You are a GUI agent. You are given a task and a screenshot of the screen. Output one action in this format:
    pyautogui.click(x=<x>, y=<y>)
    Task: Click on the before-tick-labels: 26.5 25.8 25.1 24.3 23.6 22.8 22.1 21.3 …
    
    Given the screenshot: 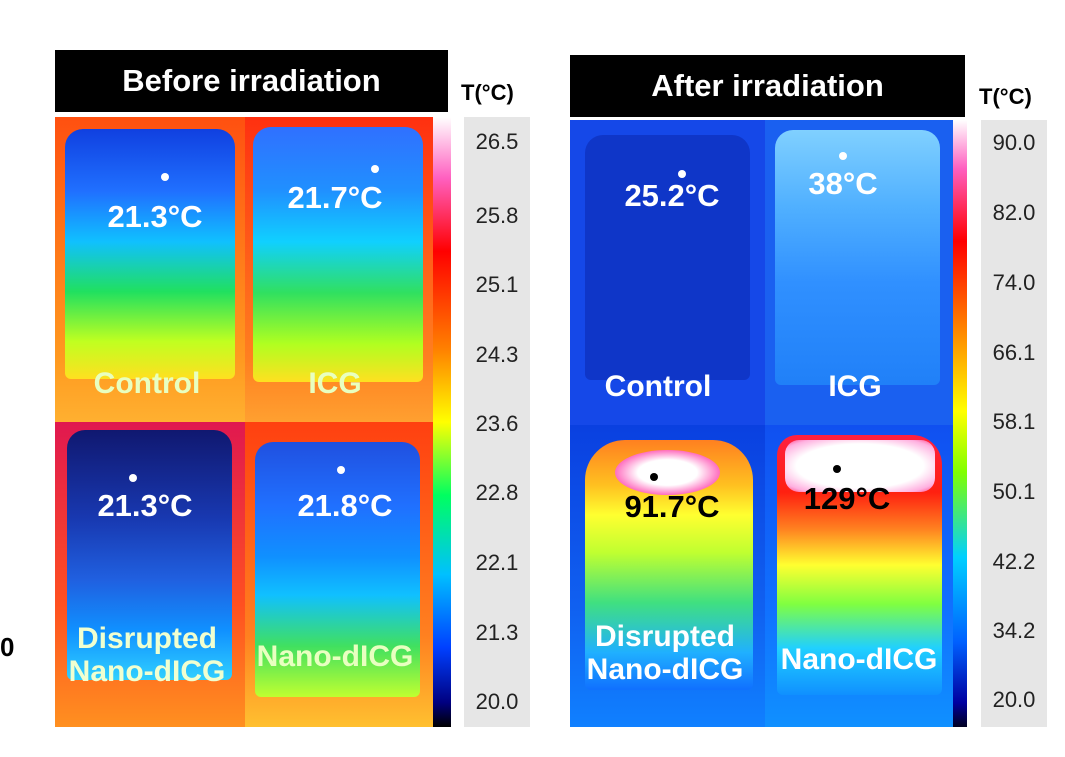 What is the action you would take?
    pyautogui.click(x=497, y=422)
    